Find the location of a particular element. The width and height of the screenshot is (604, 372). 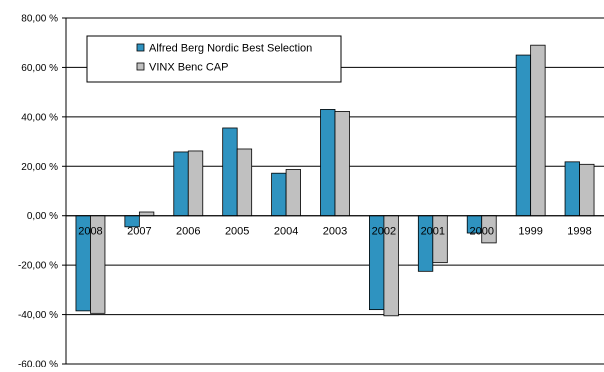

x-tick-label: 2004 is located at coordinates (286, 232).